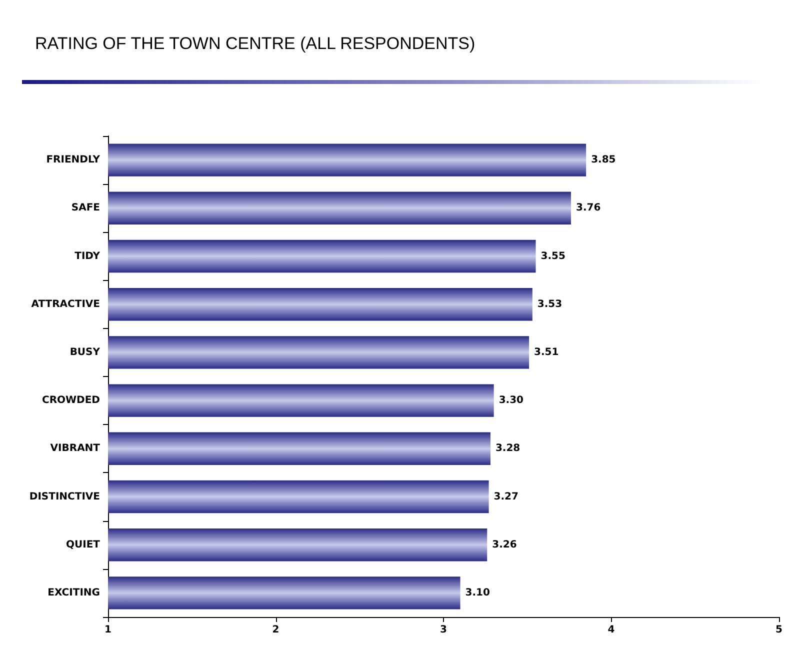 This screenshot has width=809, height=653. Describe the element at coordinates (588, 208) in the screenshot. I see `data-label: 3.76` at that location.